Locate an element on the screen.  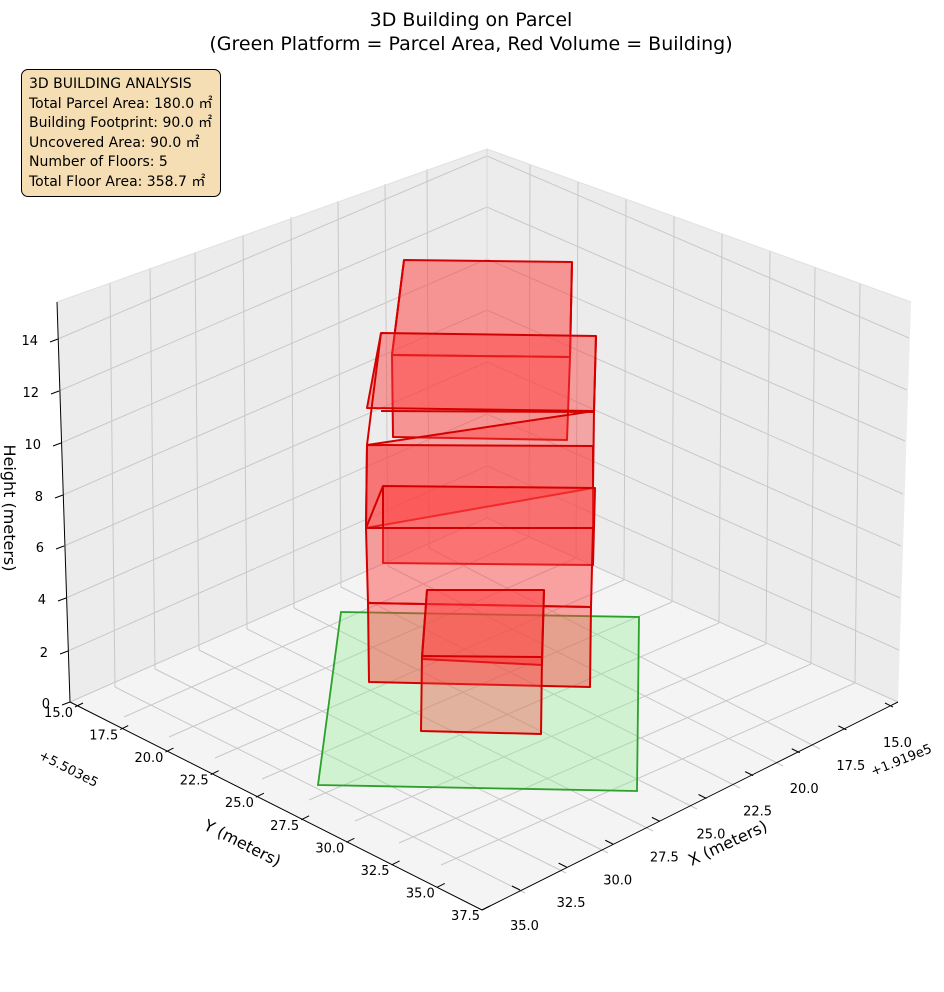
x-tick-label: 27.5 is located at coordinates (664, 857).